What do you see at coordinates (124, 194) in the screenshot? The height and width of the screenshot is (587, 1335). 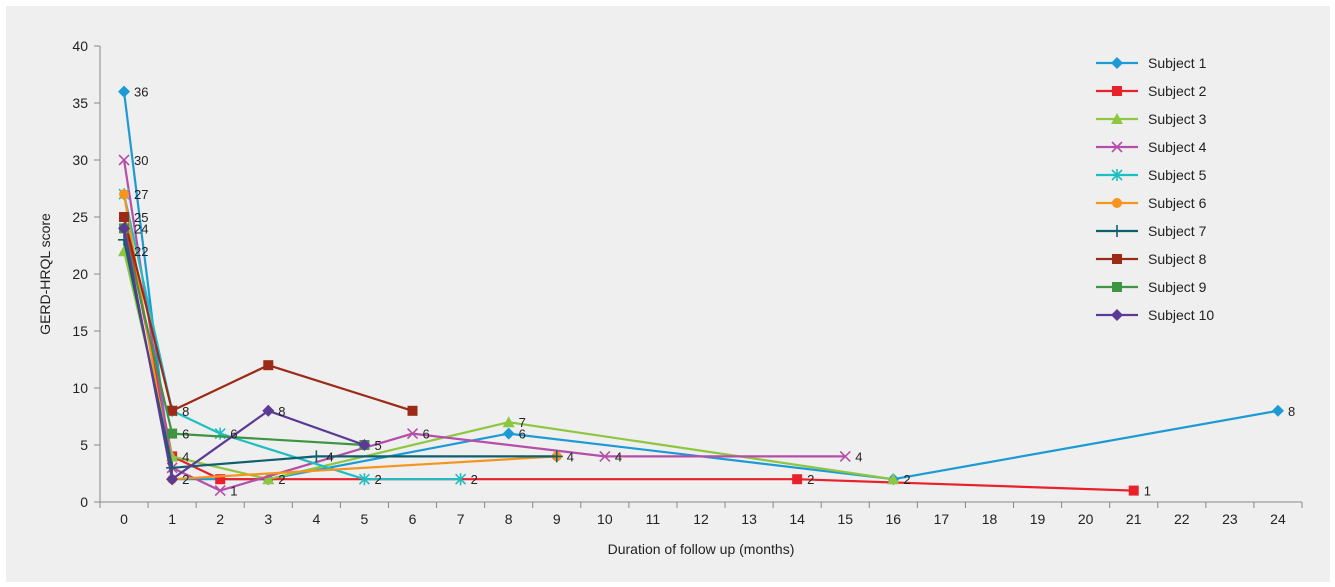 I see `series-6-point` at bounding box center [124, 194].